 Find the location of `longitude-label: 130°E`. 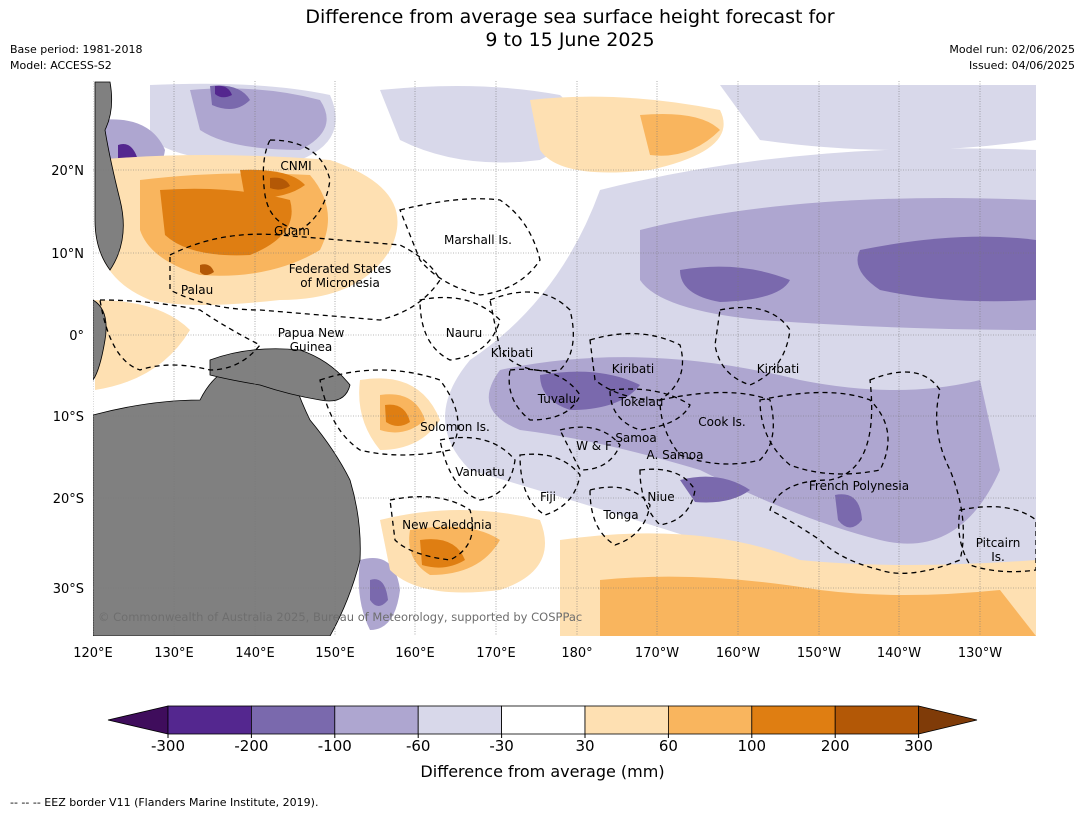

longitude-label: 130°E is located at coordinates (174, 653).